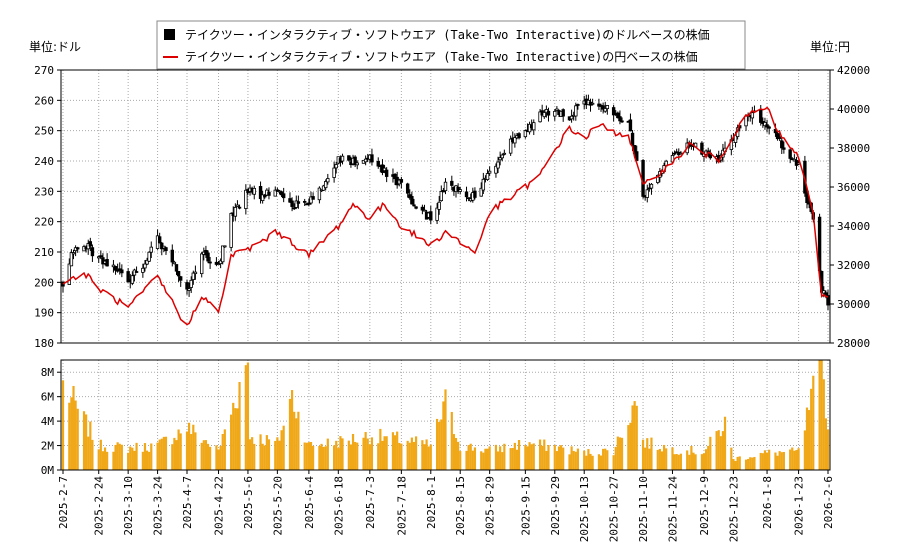  Describe the element at coordinates (767, 502) in the screenshot. I see `x-tick-label: 2026-1-8` at that location.